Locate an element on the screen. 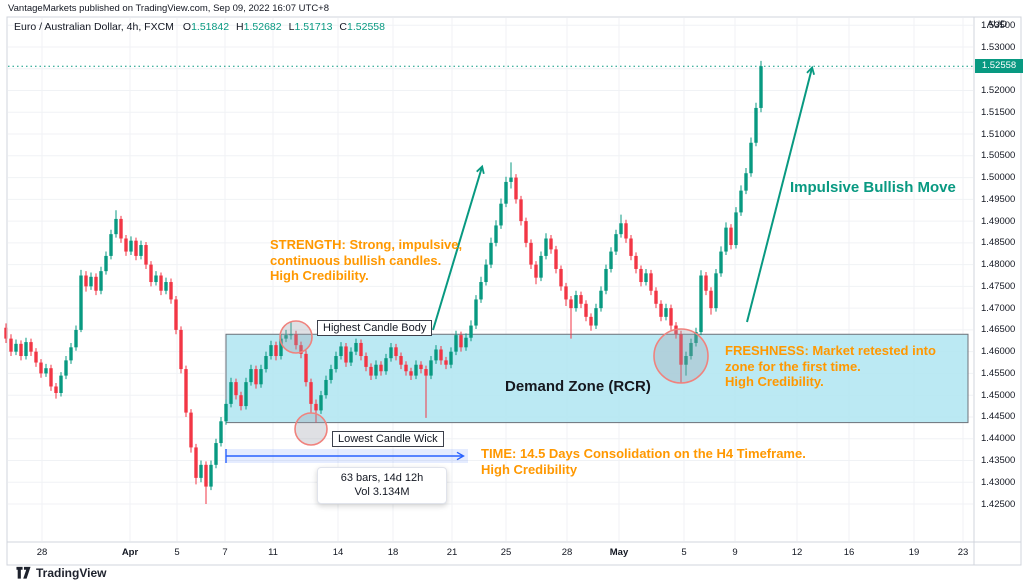 The width and height of the screenshot is (1024, 582). low-value: L1.51713 is located at coordinates (310, 27).